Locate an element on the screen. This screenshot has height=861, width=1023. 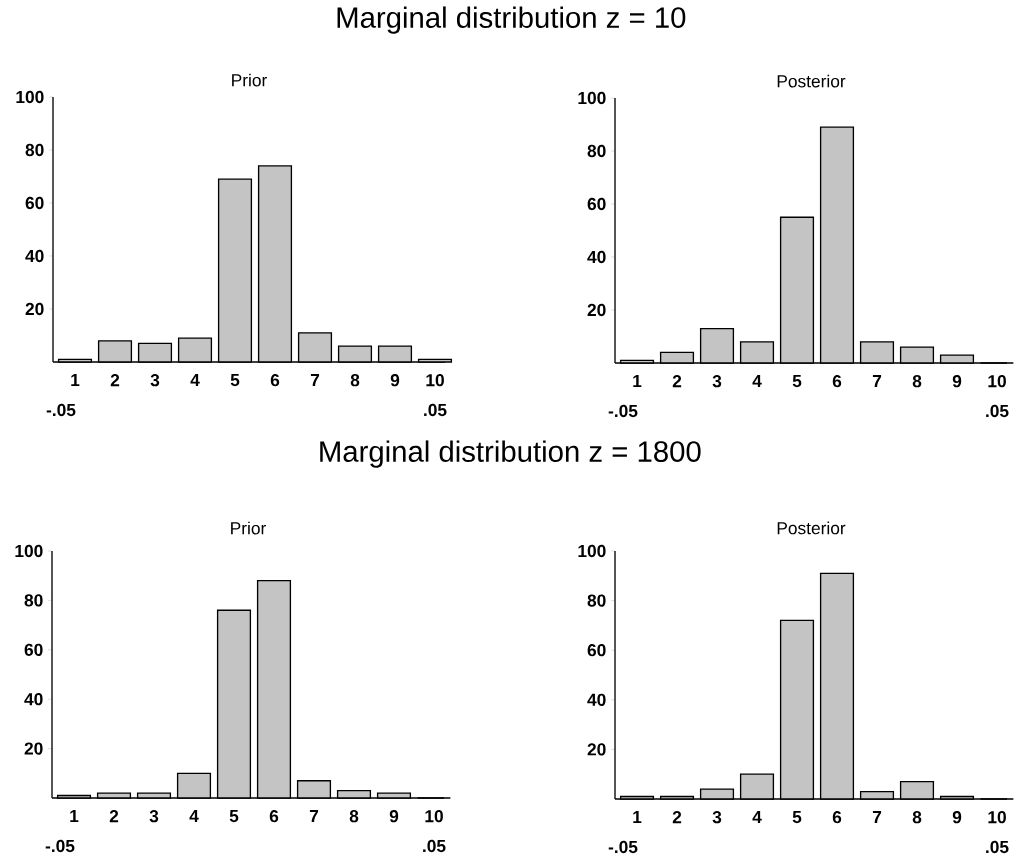
text: Marginal distribution z = 10 is located at coordinates (511, 20).